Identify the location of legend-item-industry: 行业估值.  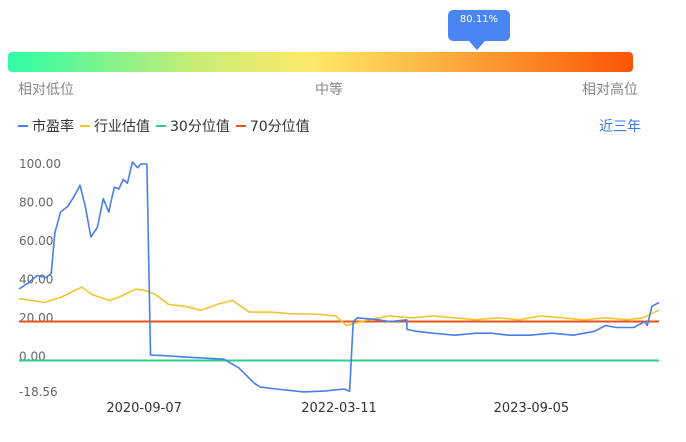
(115, 126).